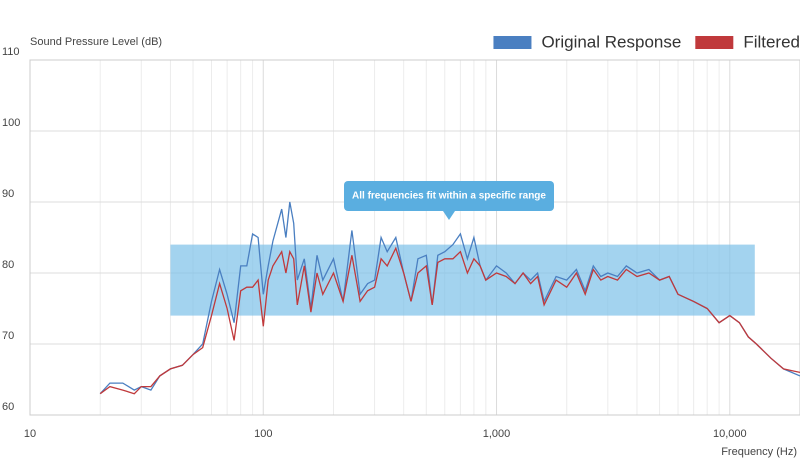  What do you see at coordinates (759, 452) in the screenshot?
I see `x-axis-label: Frequency (Hz)` at bounding box center [759, 452].